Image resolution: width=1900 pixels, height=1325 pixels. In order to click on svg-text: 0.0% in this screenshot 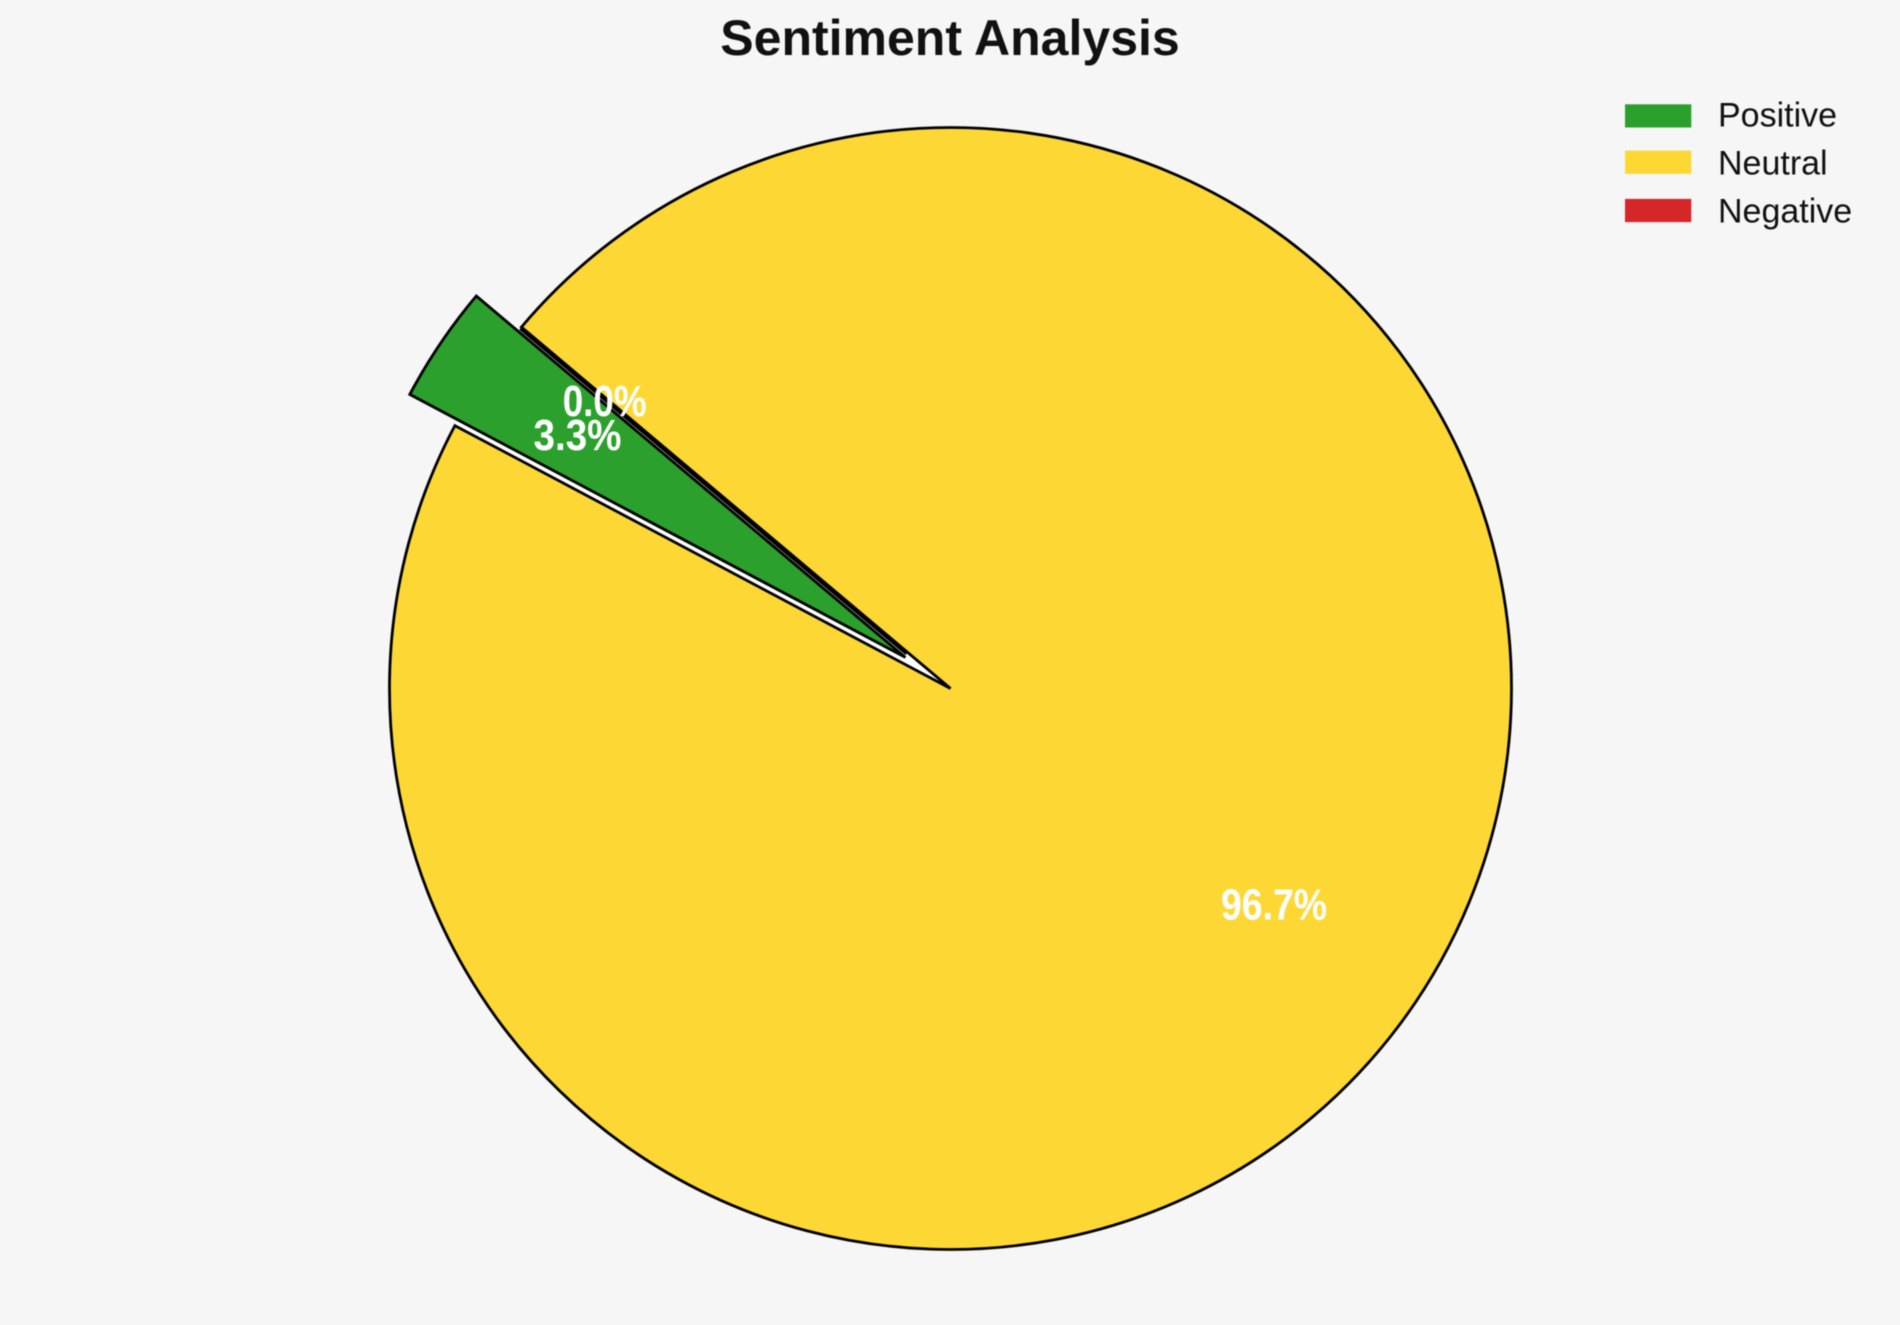, I will do `click(605, 401)`.